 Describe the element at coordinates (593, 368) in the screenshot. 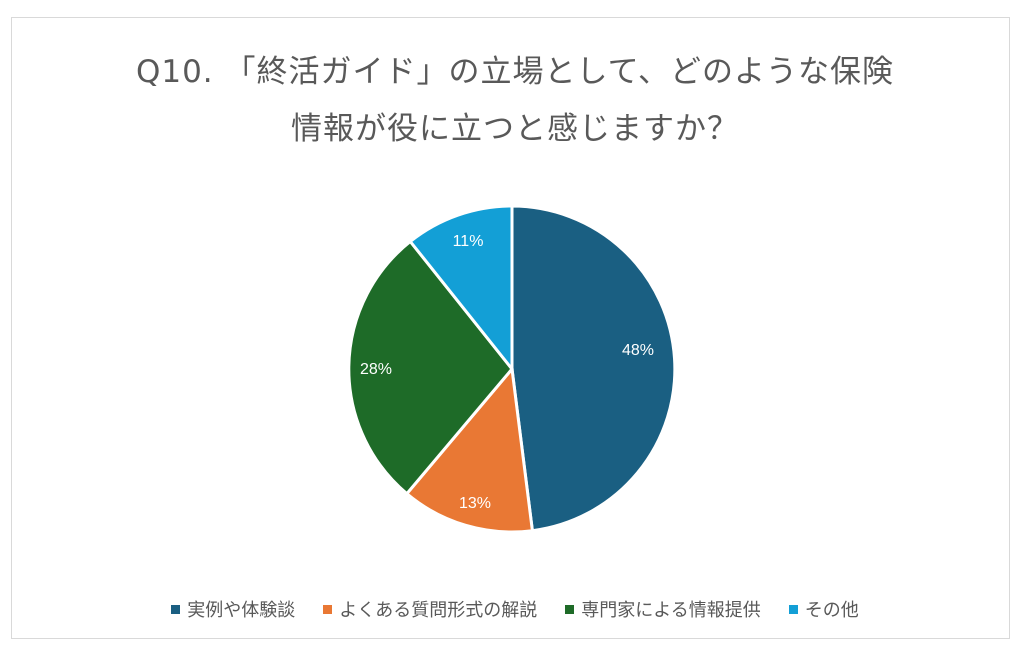

I see `pie-slice-jitsurei` at that location.